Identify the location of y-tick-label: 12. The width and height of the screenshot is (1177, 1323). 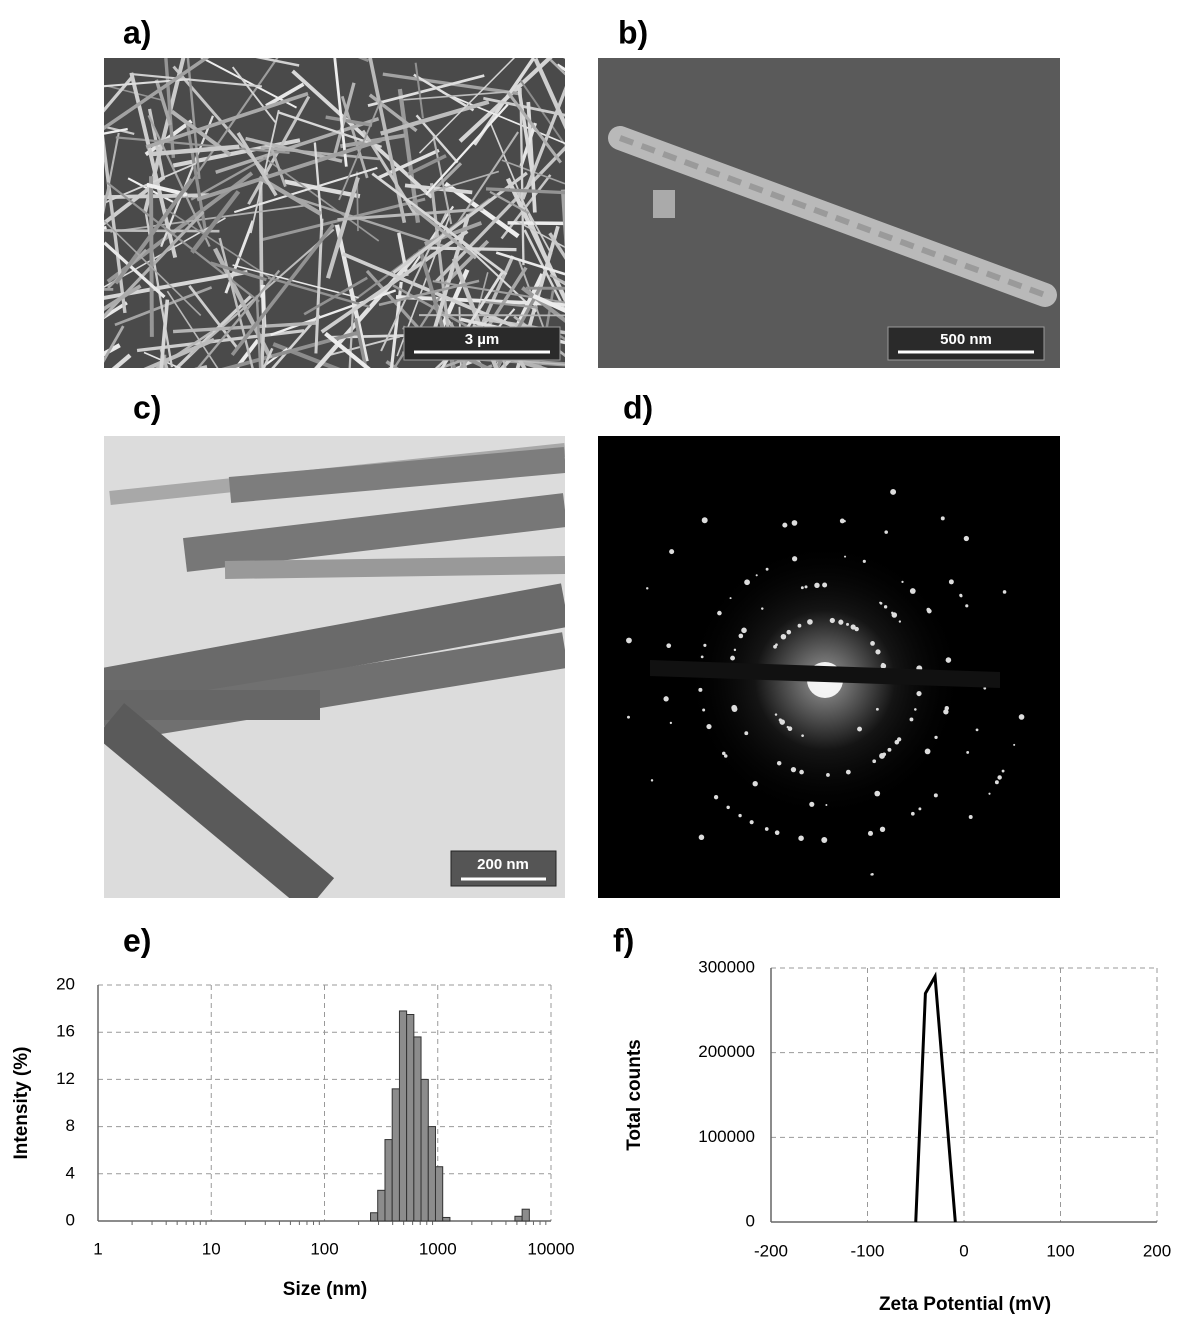
(65, 1078).